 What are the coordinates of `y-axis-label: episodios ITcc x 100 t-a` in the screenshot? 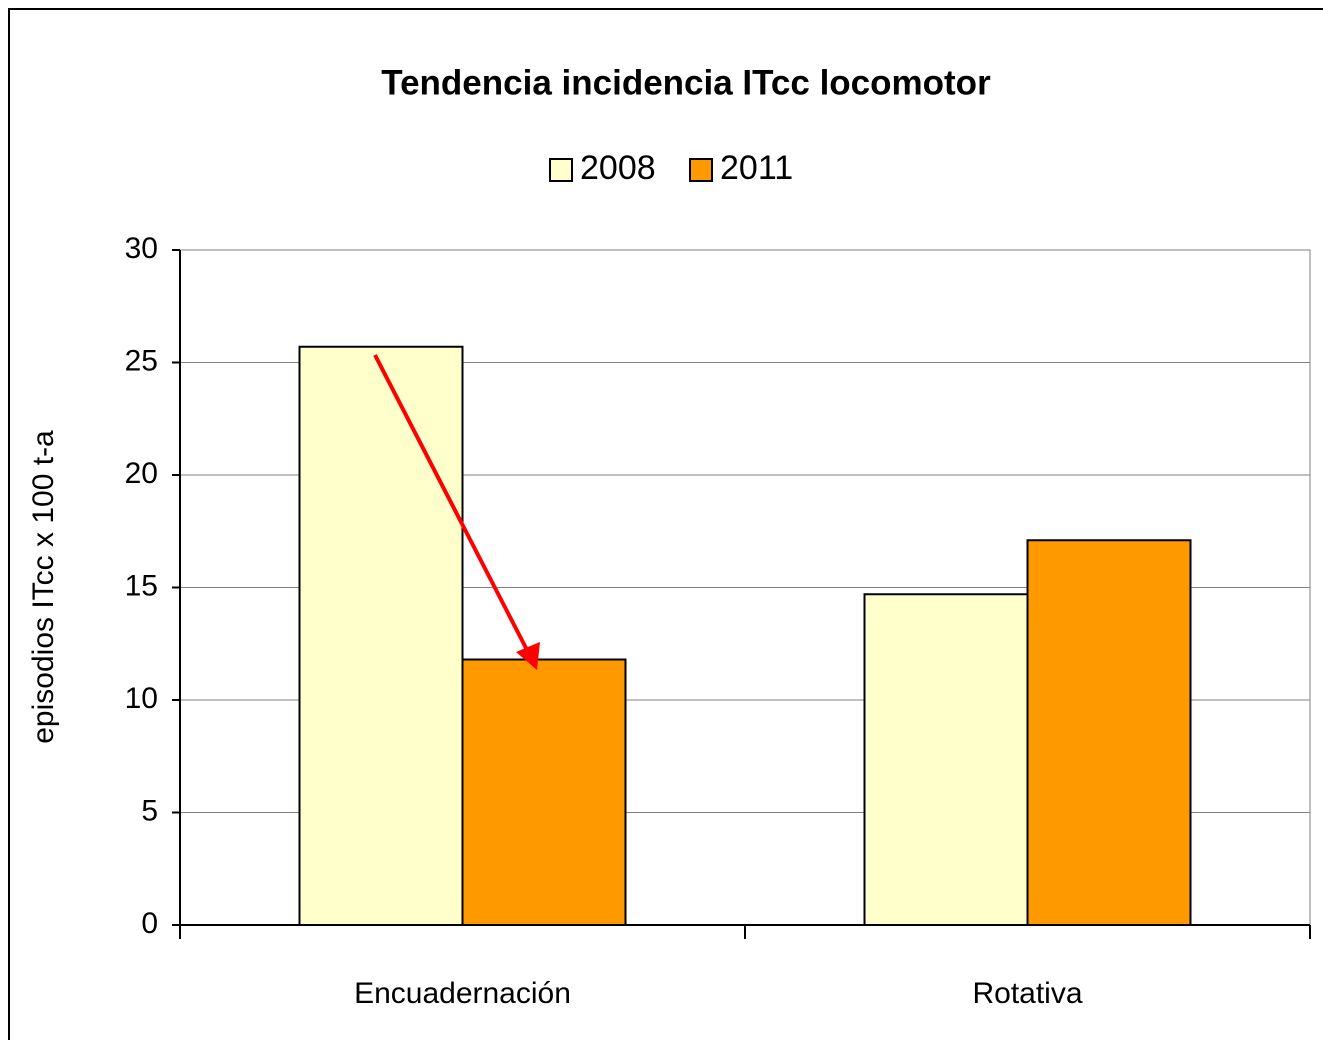 It's located at (43, 587).